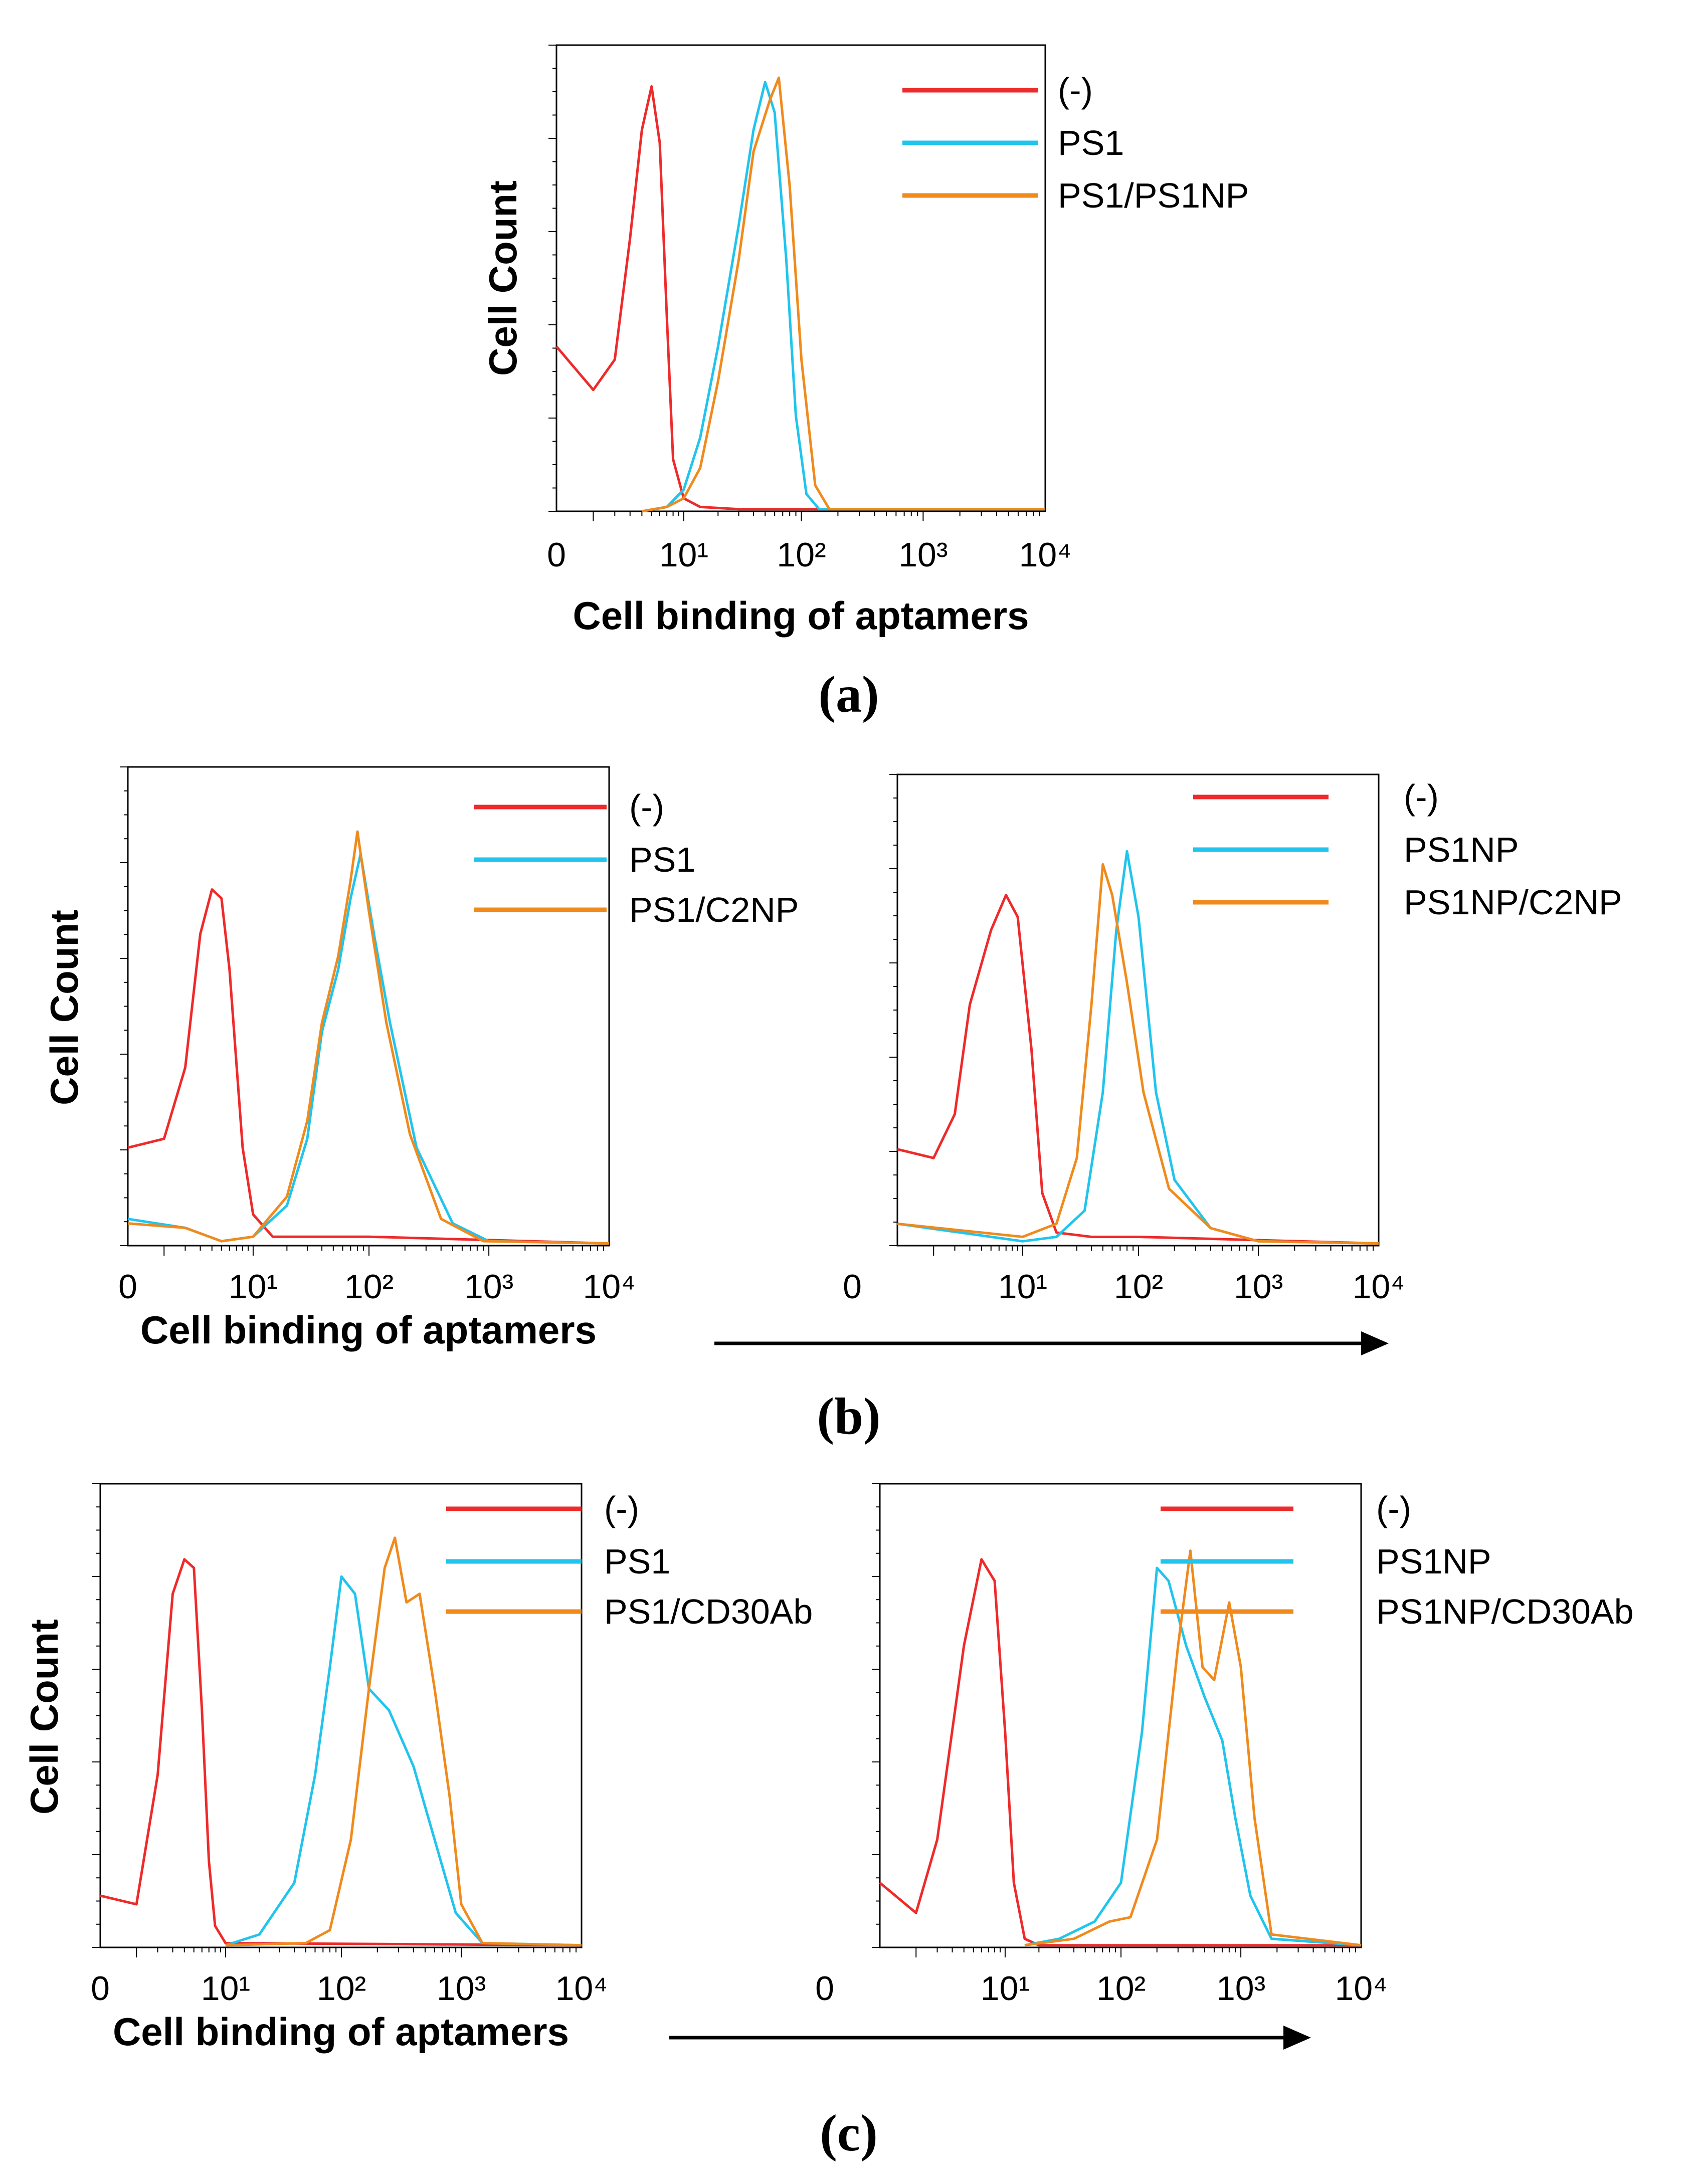 This screenshot has width=1698, height=2184. I want to click on legend-label-2: PS1/PS1NP, so click(1153, 196).